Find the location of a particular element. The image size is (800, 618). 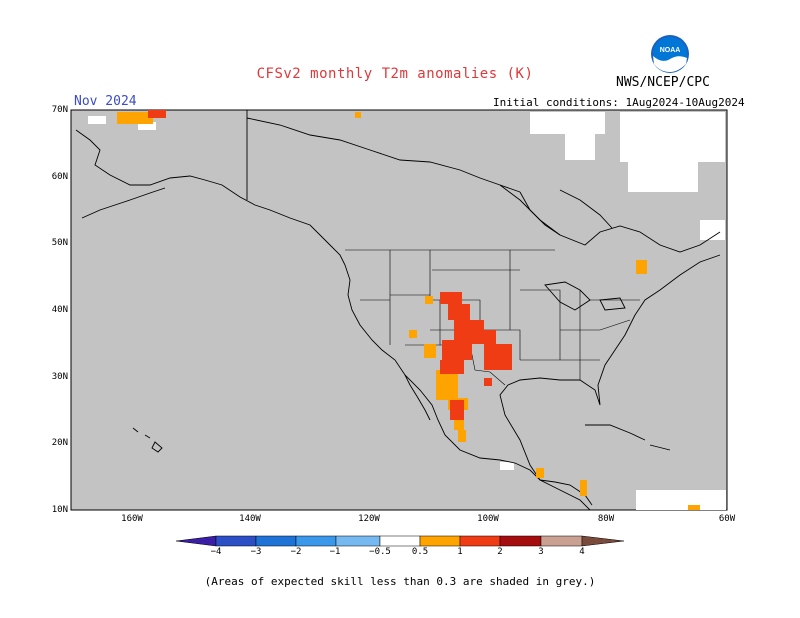

colorbar-label: 0.5 is located at coordinates (420, 552).